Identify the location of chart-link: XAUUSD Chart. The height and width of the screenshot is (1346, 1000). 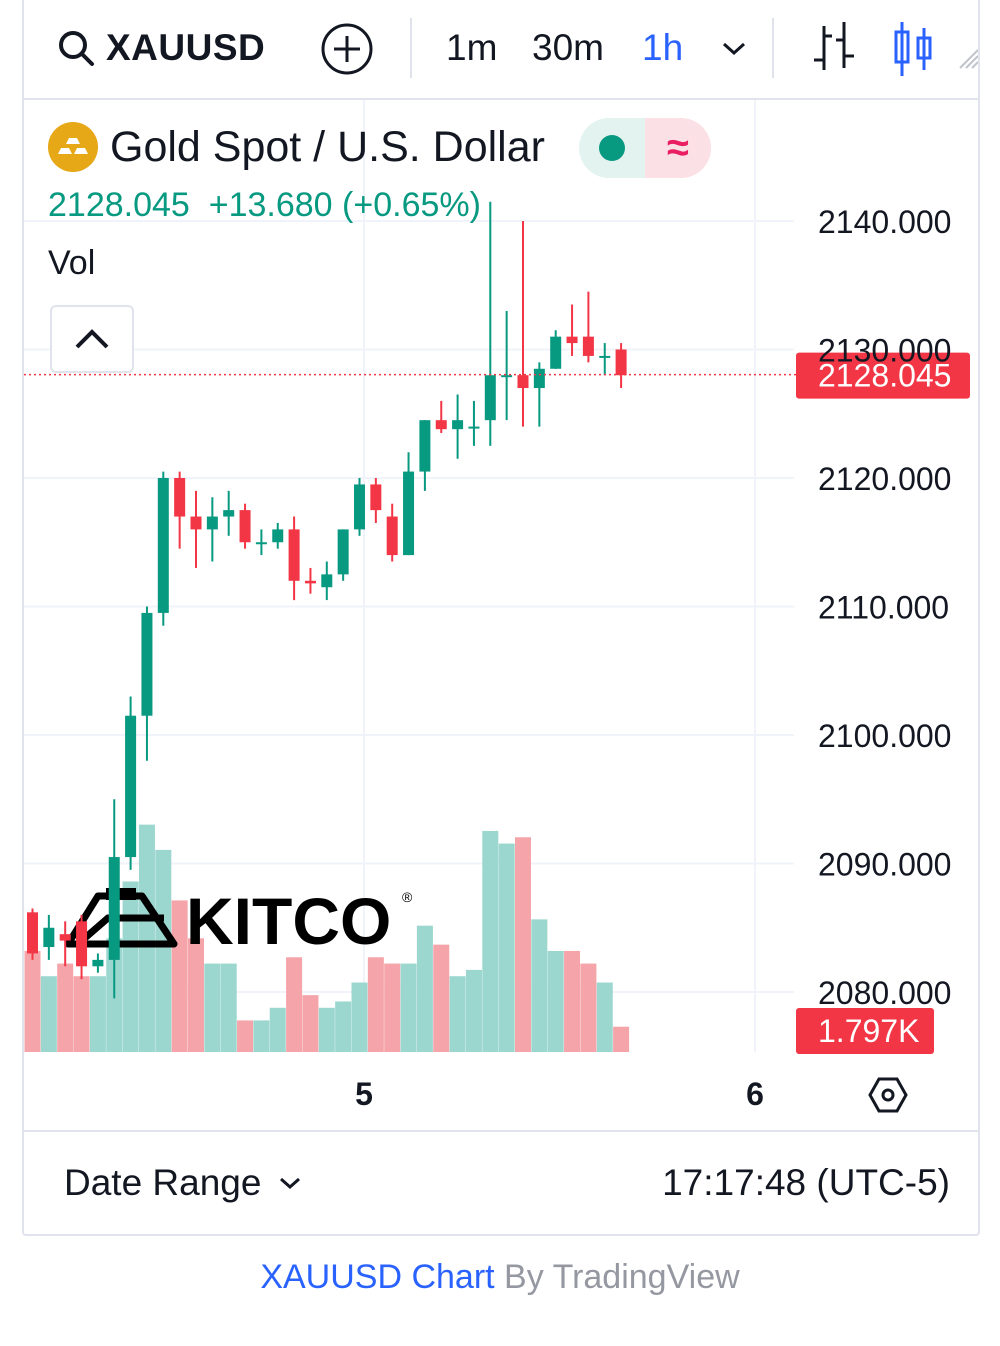
(377, 1277).